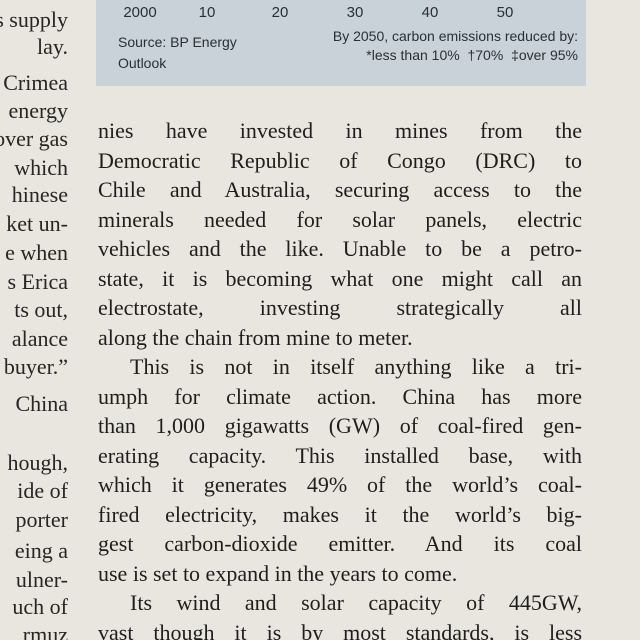 Image resolution: width=640 pixels, height=640 pixels. I want to click on left-column-line: ket un-, so click(37, 223).